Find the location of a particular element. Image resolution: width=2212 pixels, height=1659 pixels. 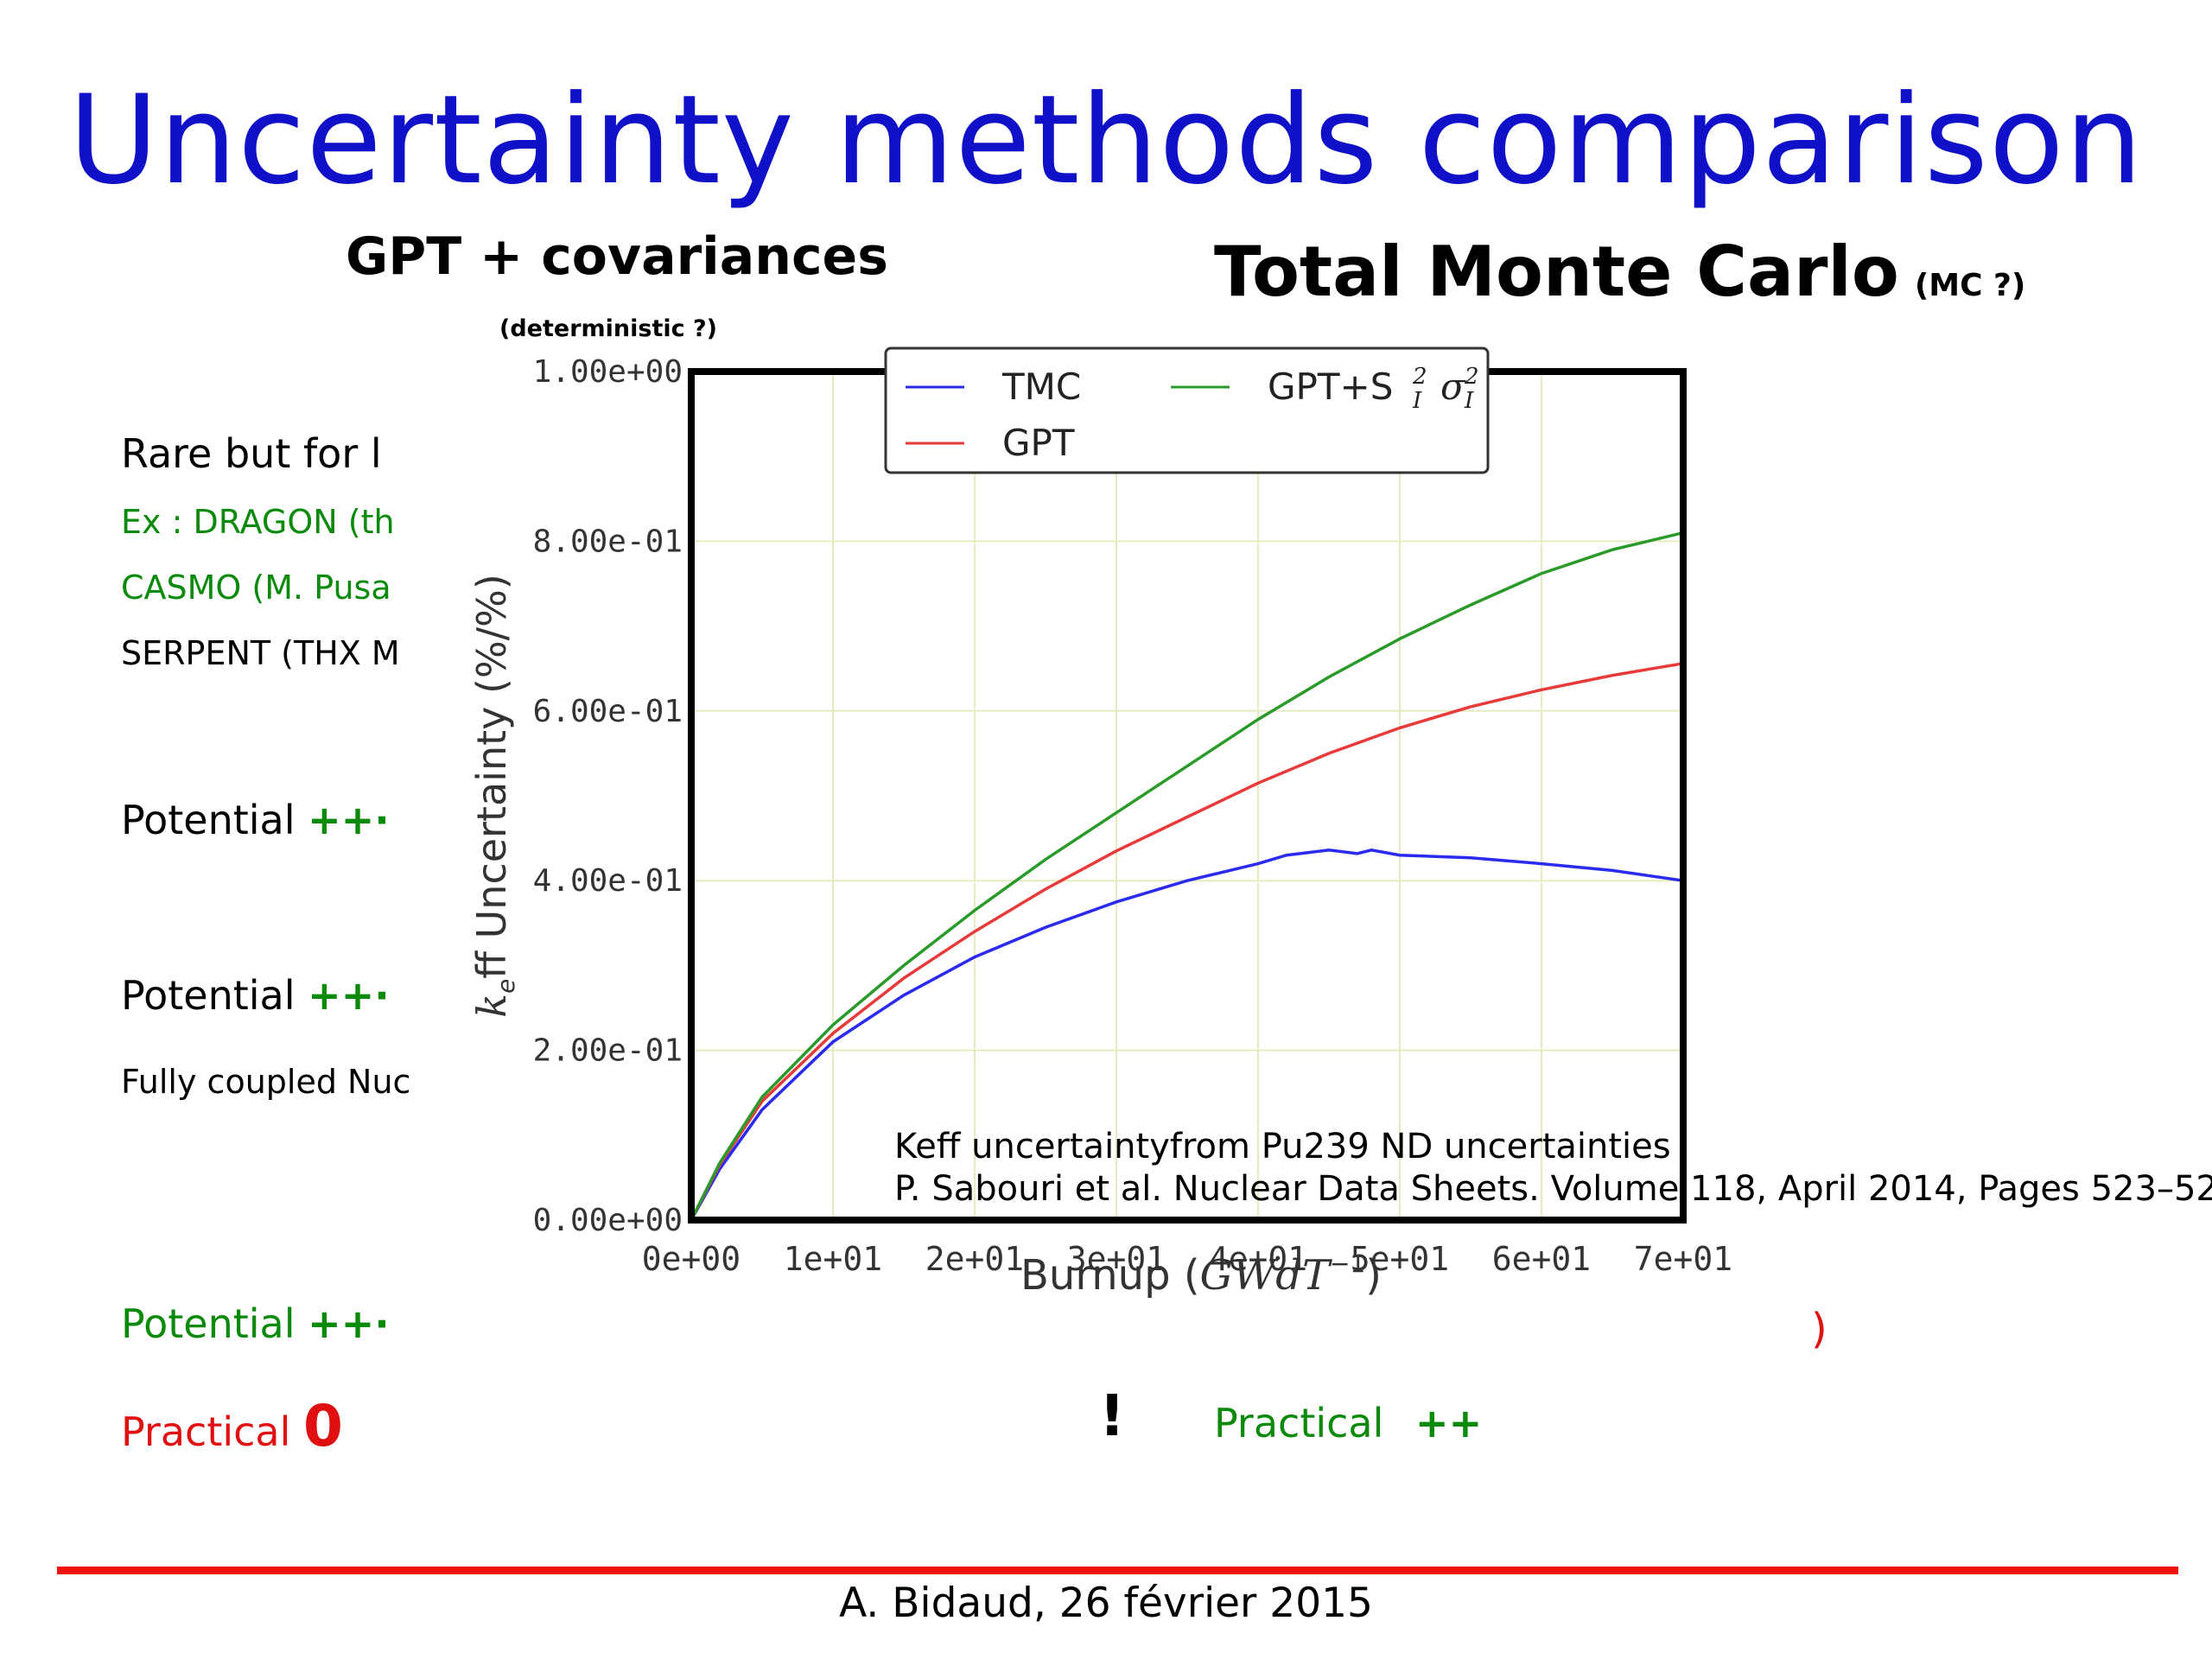

left-line-5-mark: ++· is located at coordinates (349, 820).